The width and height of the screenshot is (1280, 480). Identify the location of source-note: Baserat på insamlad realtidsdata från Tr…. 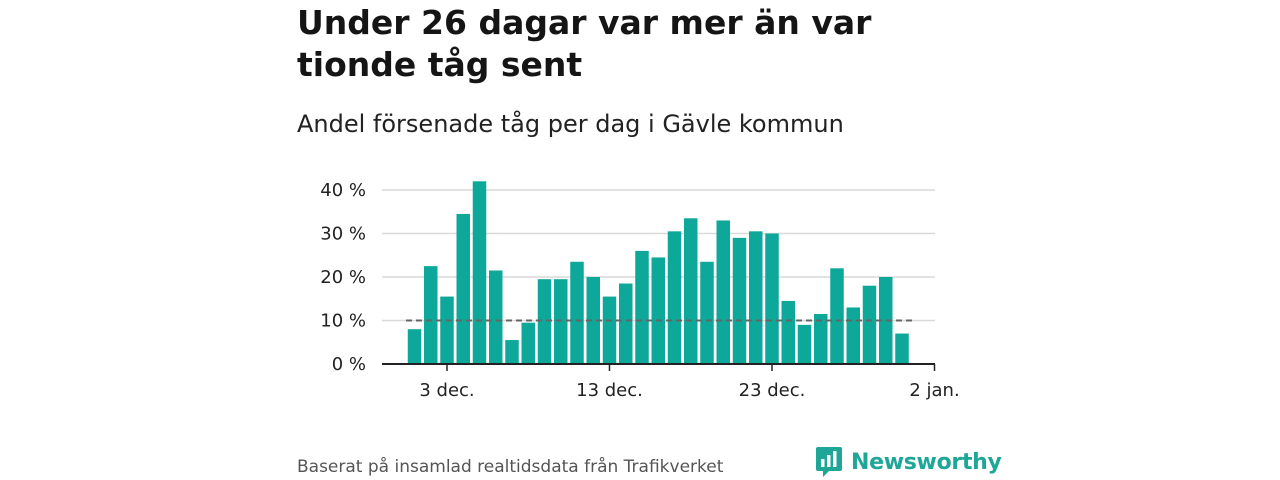
(510, 467).